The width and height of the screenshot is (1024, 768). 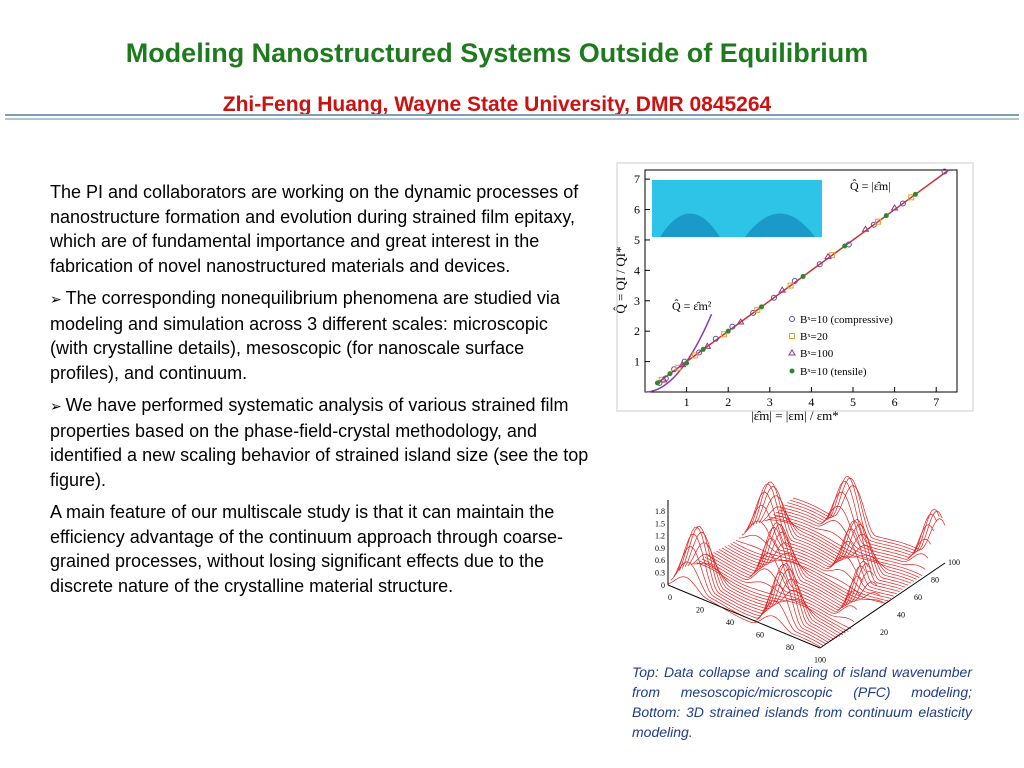 I want to click on x-tick-label: 2, so click(x=728, y=402).